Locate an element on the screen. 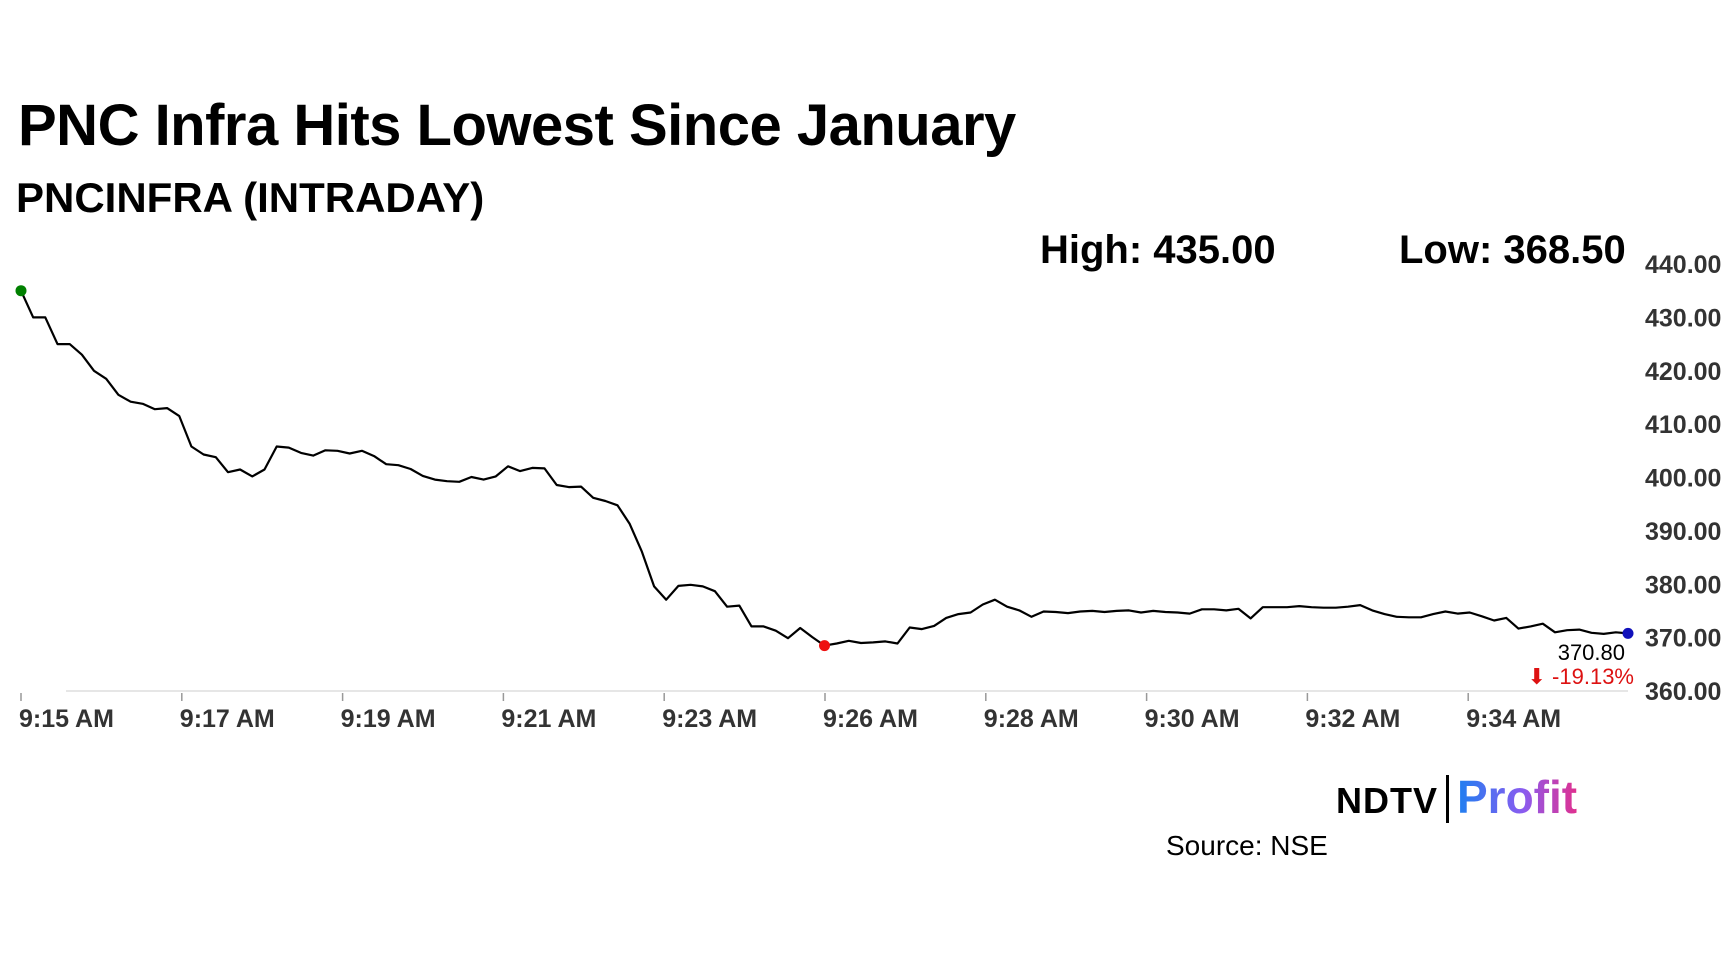  x-tick-label: 9:28 AM is located at coordinates (1031, 719).